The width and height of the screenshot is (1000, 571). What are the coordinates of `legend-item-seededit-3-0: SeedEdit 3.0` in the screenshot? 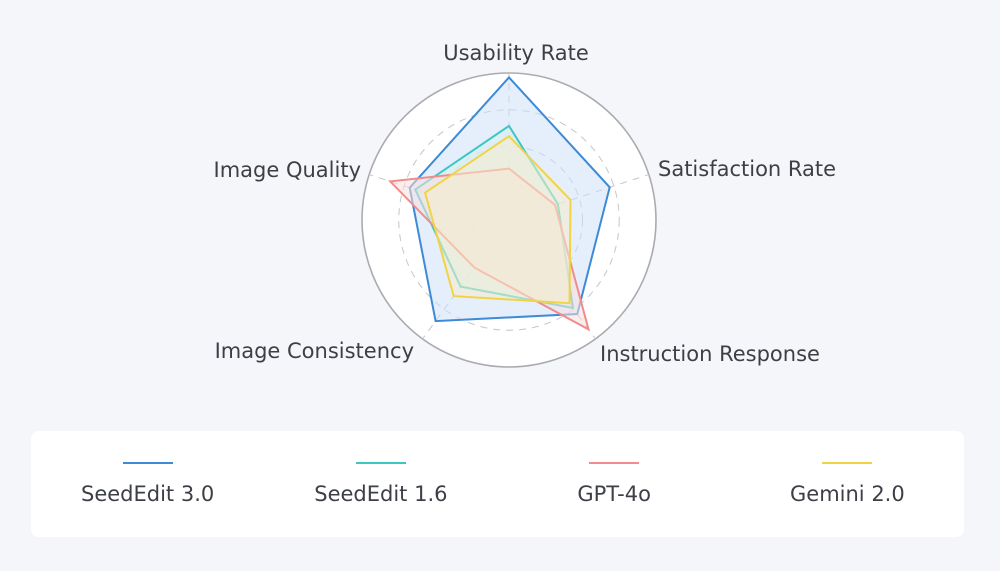 It's located at (148, 484).